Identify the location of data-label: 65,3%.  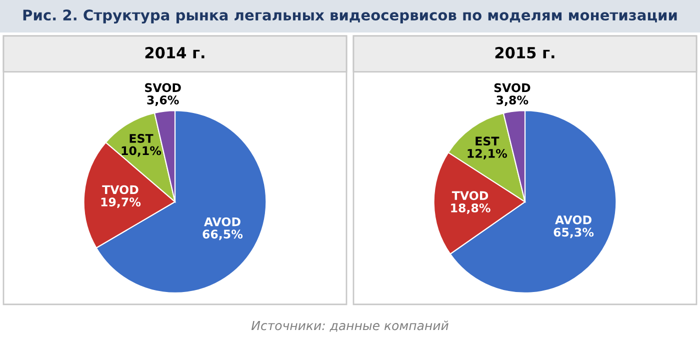
(574, 233).